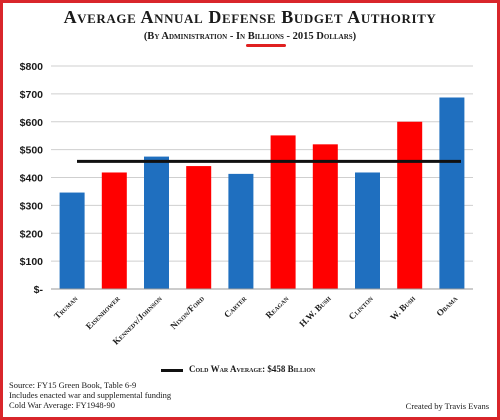 The height and width of the screenshot is (420, 500). What do you see at coordinates (265, 36) in the screenshot?
I see `subtitle-highlight: Billions` at bounding box center [265, 36].